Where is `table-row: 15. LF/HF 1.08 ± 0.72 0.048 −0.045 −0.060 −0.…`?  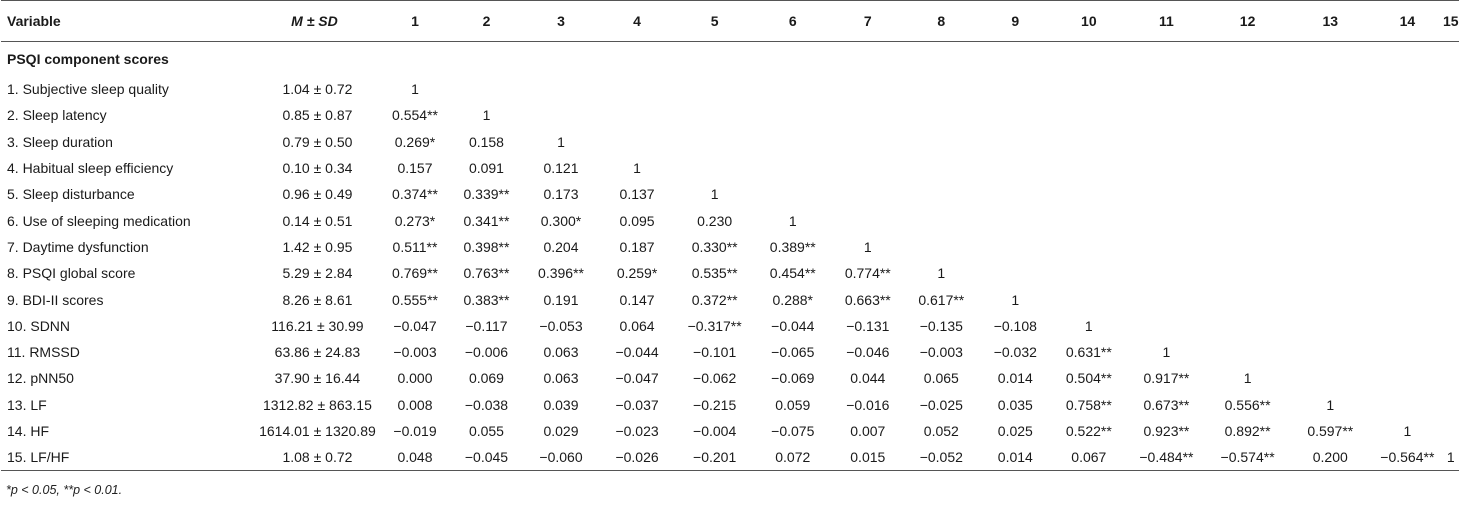
table-row: 15. LF/HF 1.08 ± 0.72 0.048 −0.045 −0.060 −0.… is located at coordinates (730, 457).